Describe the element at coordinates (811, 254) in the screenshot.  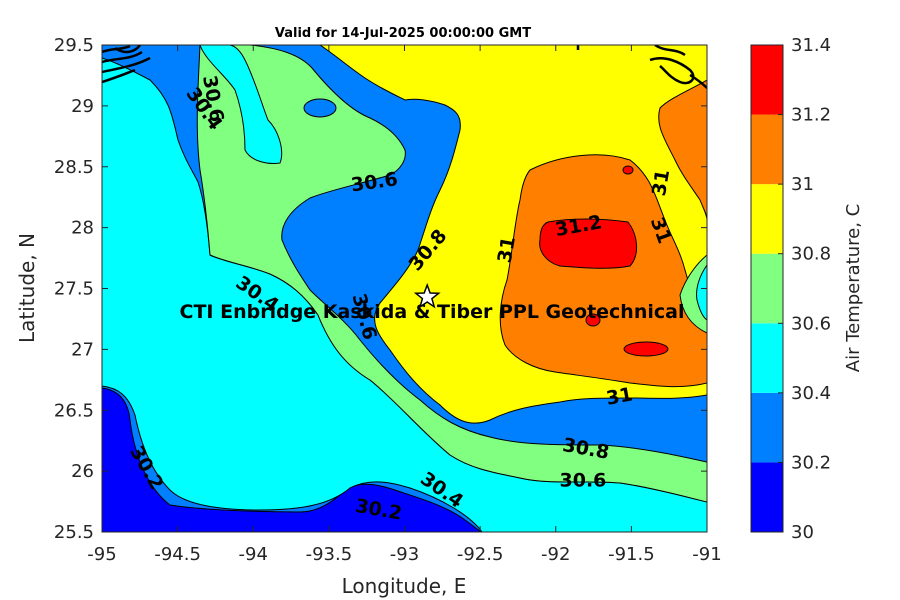
I see `colorbar-tick-label: 30.8` at that location.